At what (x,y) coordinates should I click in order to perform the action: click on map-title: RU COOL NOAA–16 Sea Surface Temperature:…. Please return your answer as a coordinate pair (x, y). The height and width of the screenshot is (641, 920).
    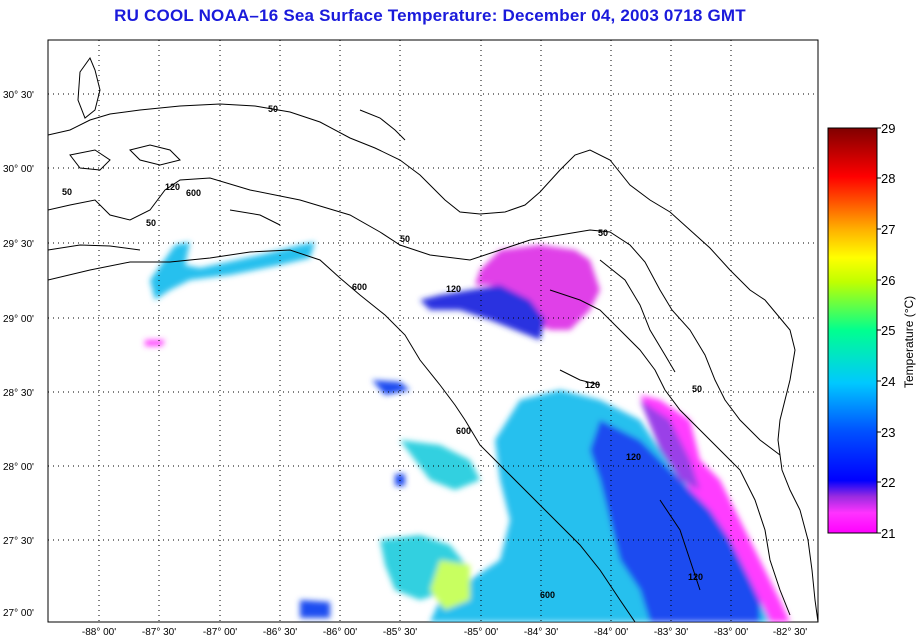
    Looking at the image, I should click on (430, 15).